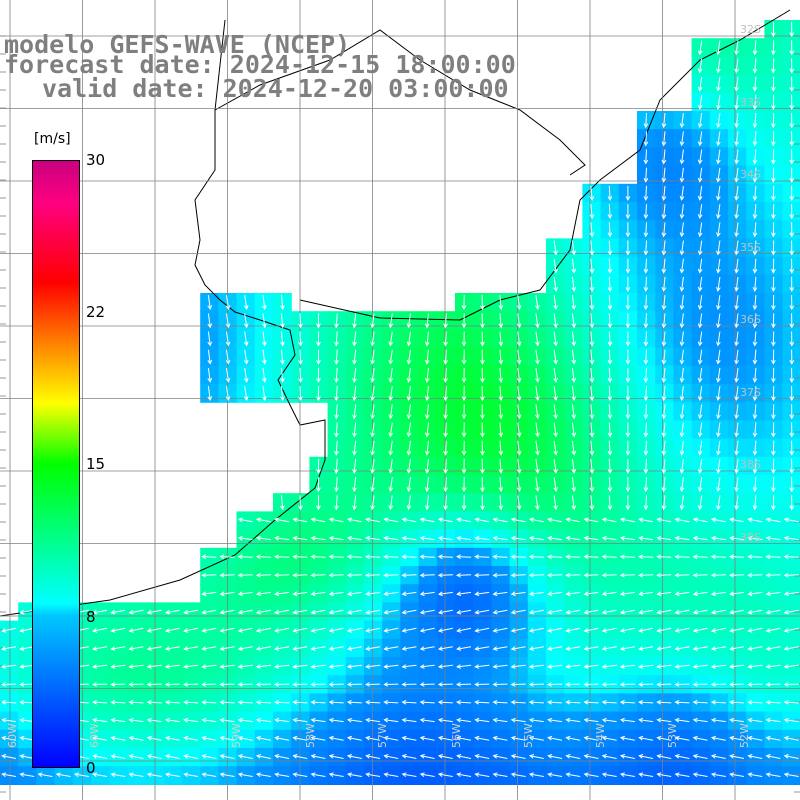  Describe the element at coordinates (96, 464) in the screenshot. I see `colorbar-tick-15: 15` at that location.